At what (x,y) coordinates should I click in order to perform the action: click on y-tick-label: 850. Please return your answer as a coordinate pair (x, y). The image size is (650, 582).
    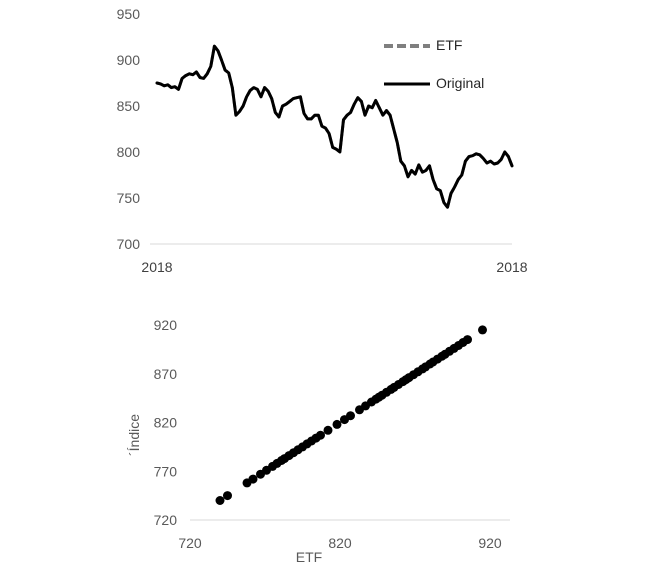
    Looking at the image, I should click on (129, 106).